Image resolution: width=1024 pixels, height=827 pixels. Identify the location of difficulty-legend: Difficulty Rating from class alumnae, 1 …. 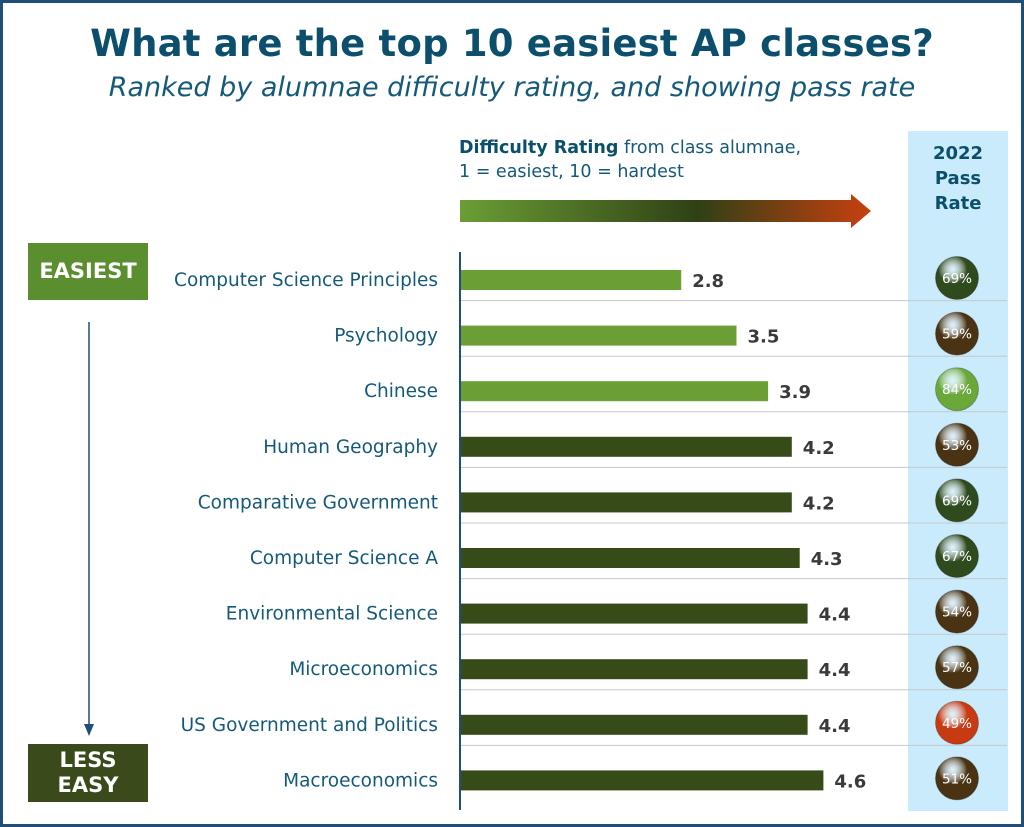
(669, 160).